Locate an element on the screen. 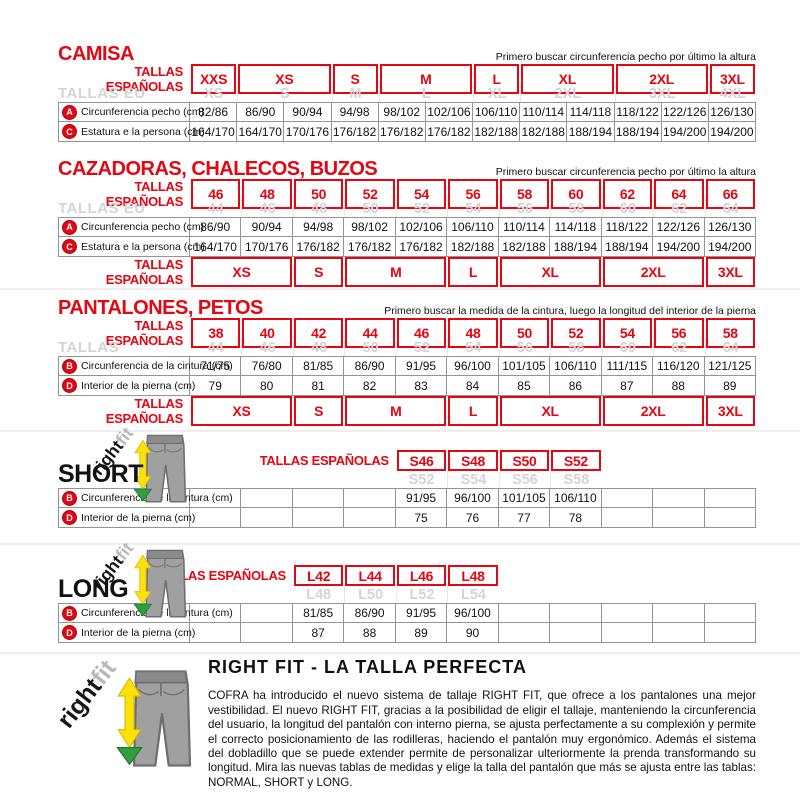 The height and width of the screenshot is (802, 800). eu-sizes-label: TALLAS is located at coordinates (89, 347).